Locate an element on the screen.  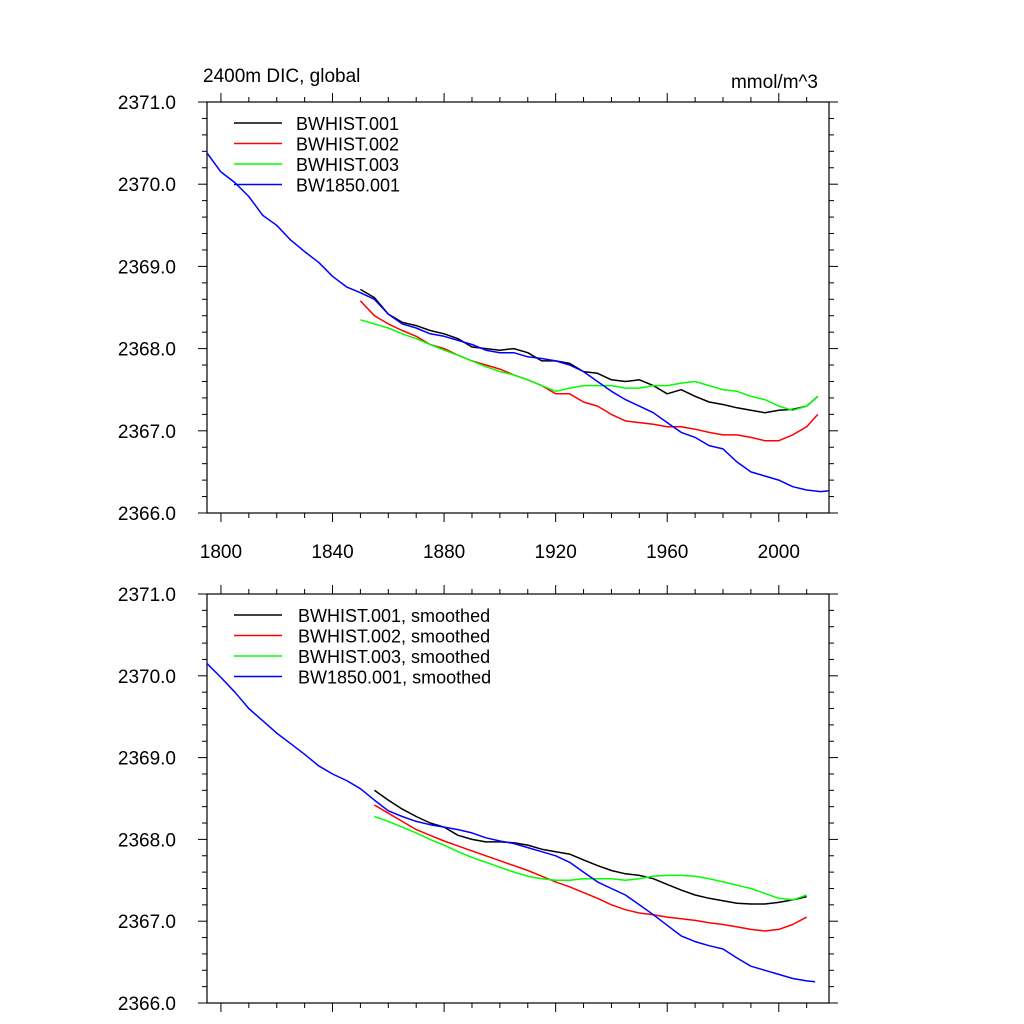
chart-units: mmol/m^3 is located at coordinates (774, 82).